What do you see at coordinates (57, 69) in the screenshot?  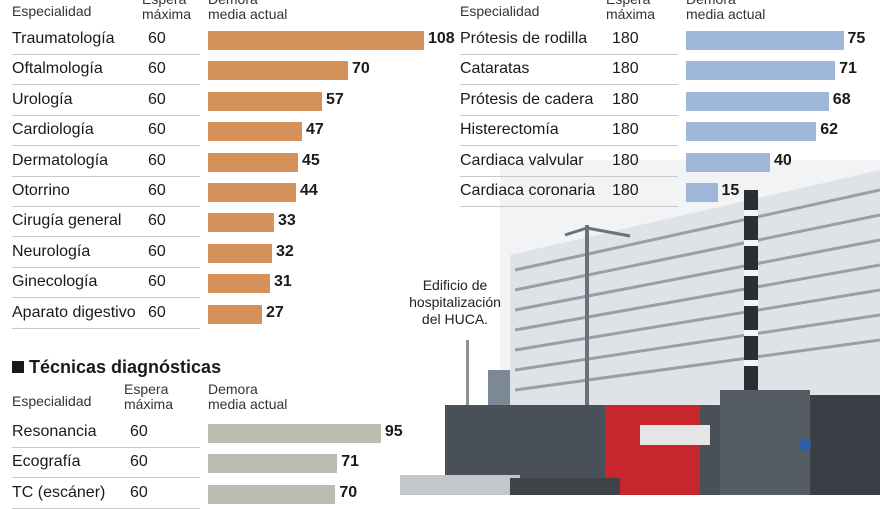 I see `category-label: Oftalmología` at bounding box center [57, 69].